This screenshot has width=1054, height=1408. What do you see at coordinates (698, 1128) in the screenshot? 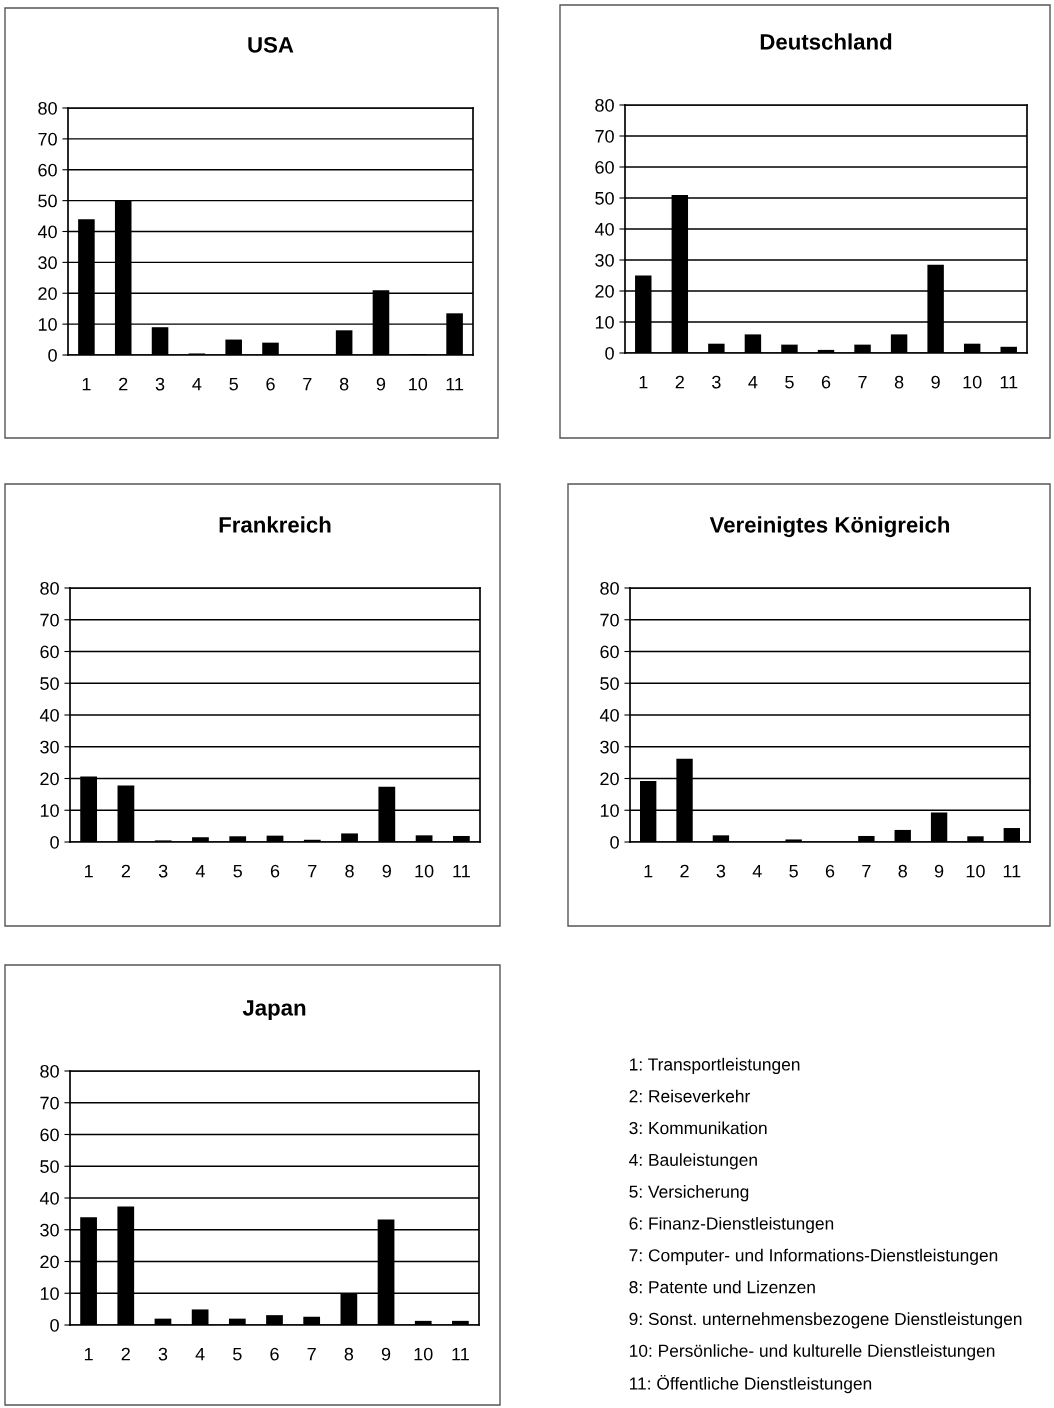
I see `text: 3: Kommunikation` at bounding box center [698, 1128].